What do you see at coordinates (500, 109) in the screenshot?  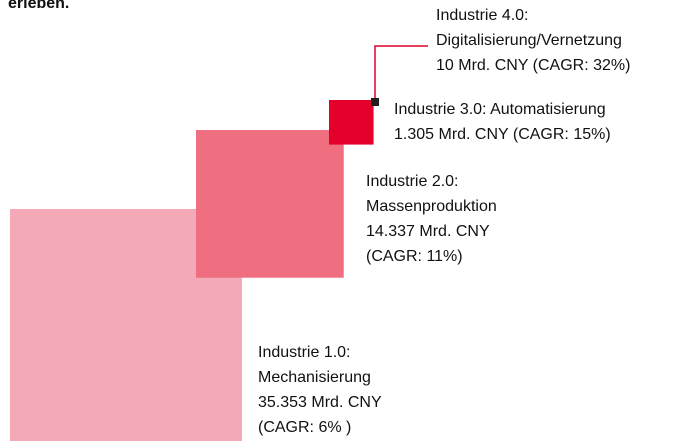 I see `label-name: Industrie 3.0: Automatisierung` at bounding box center [500, 109].